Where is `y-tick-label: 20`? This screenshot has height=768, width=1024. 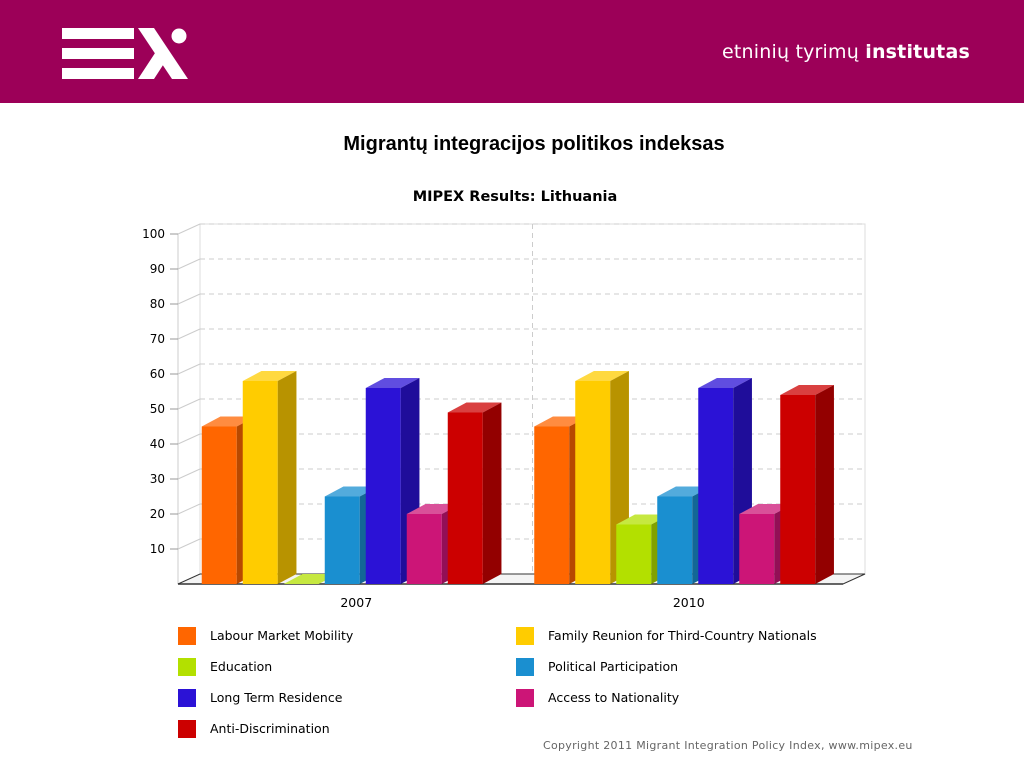
y-tick-label: 20 is located at coordinates (157, 514).